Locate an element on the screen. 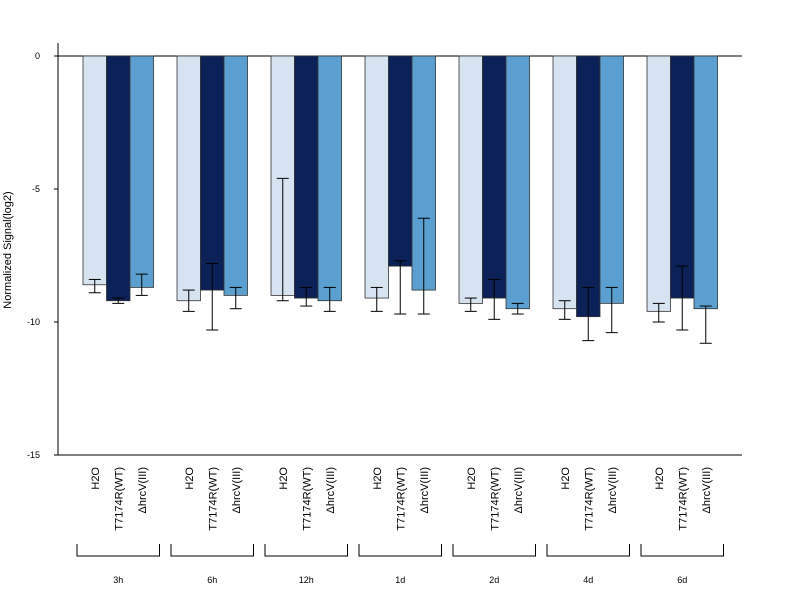  y-tick-label: -5 is located at coordinates (36, 189).